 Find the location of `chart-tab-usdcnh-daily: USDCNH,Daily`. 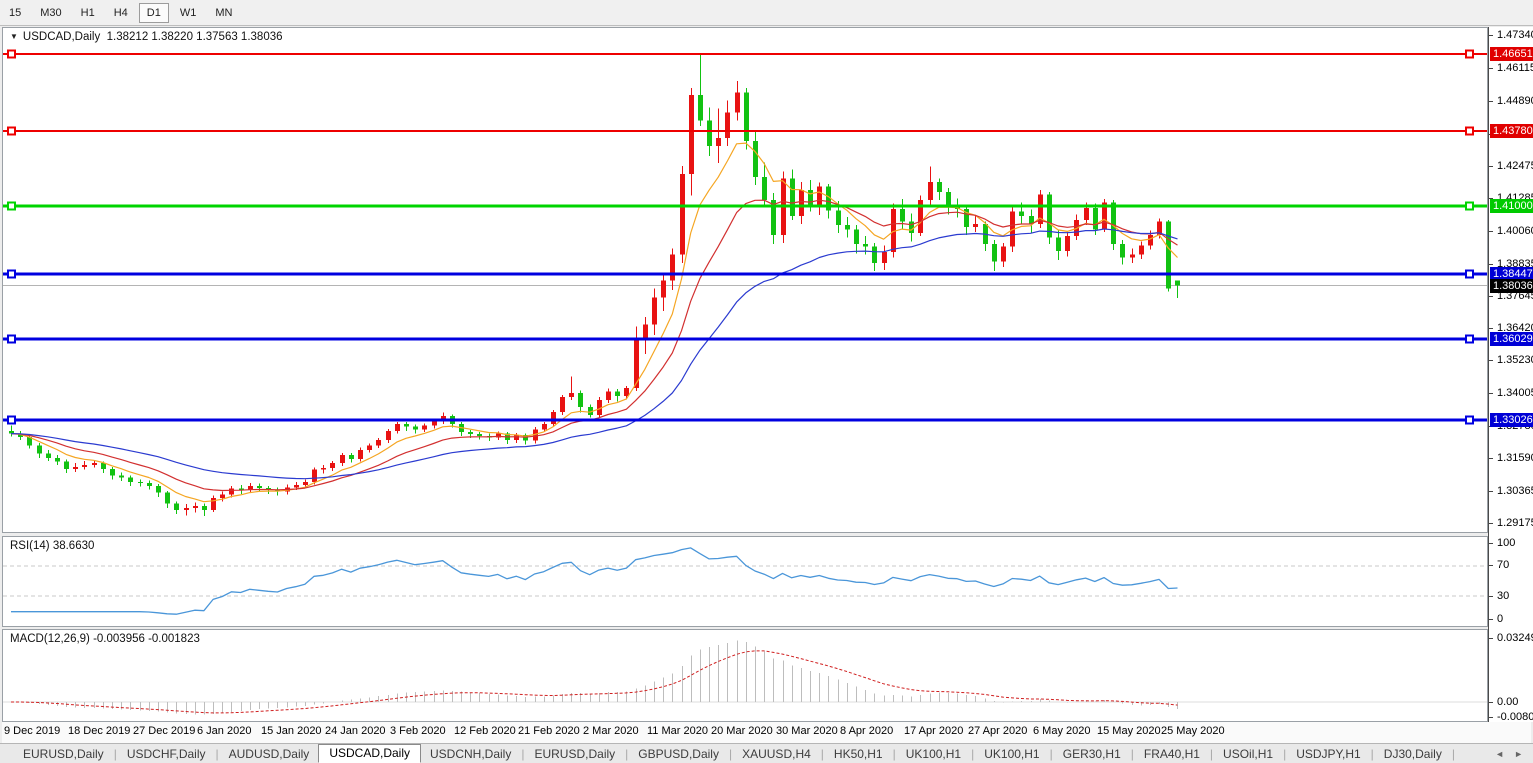

chart-tab-usdcnh-daily: USDCNH,Daily is located at coordinates (471, 753).